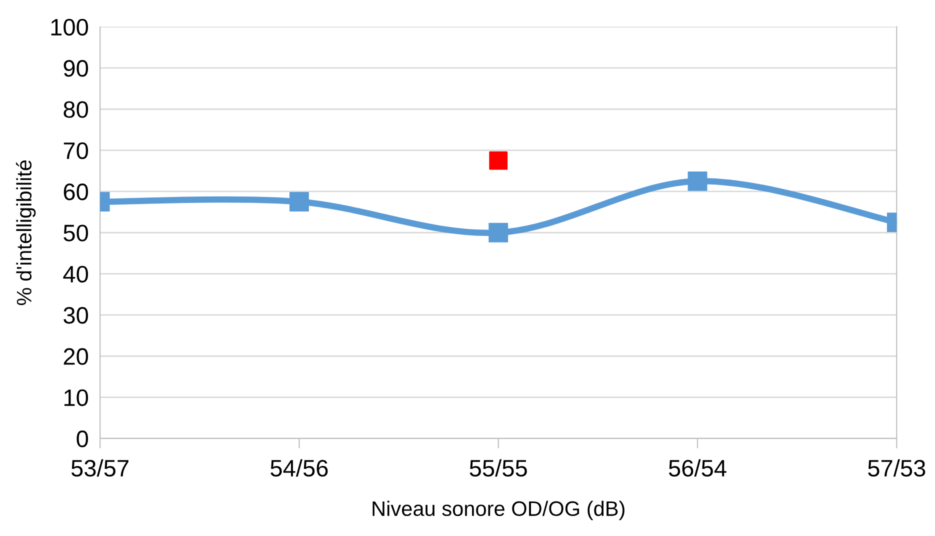  I want to click on y-axis-title: % d'intelligibilité, so click(26, 233).